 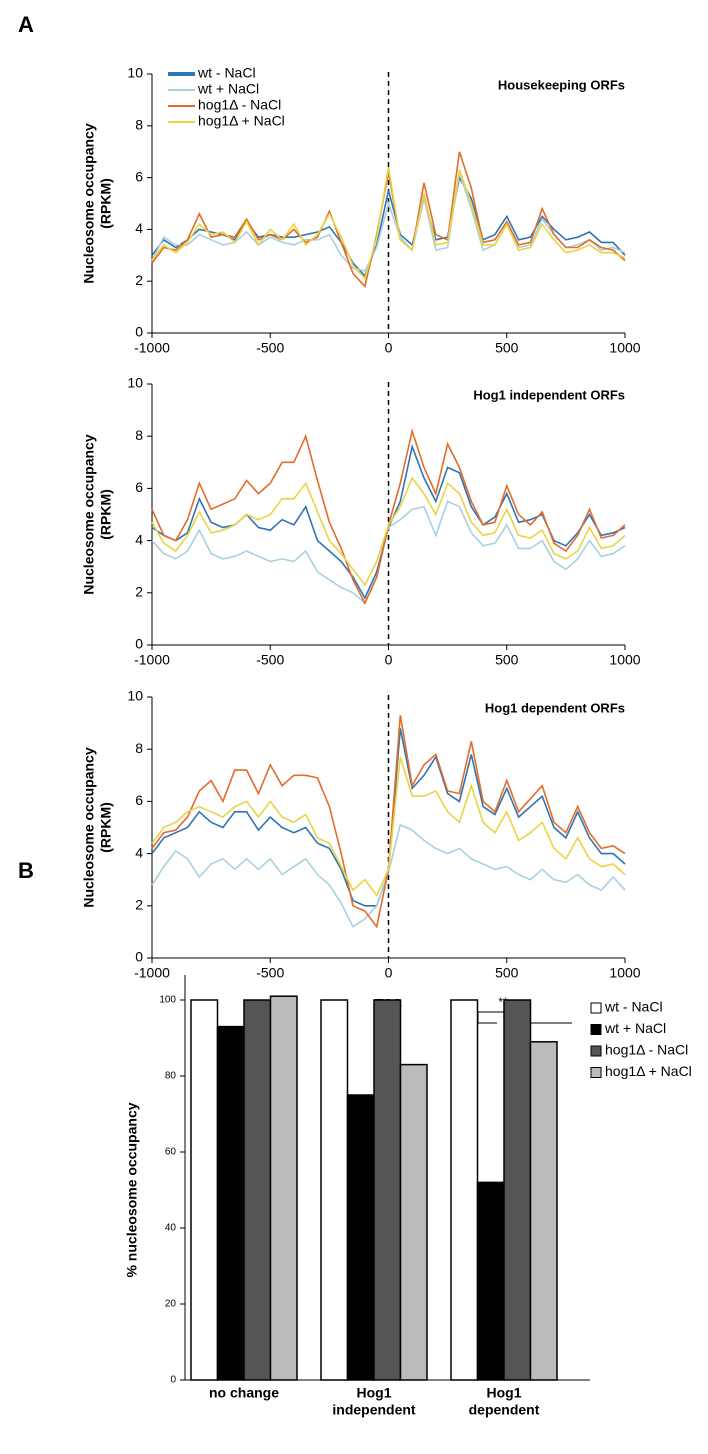 I want to click on y-tick-label: 20, so click(x=171, y=1304).